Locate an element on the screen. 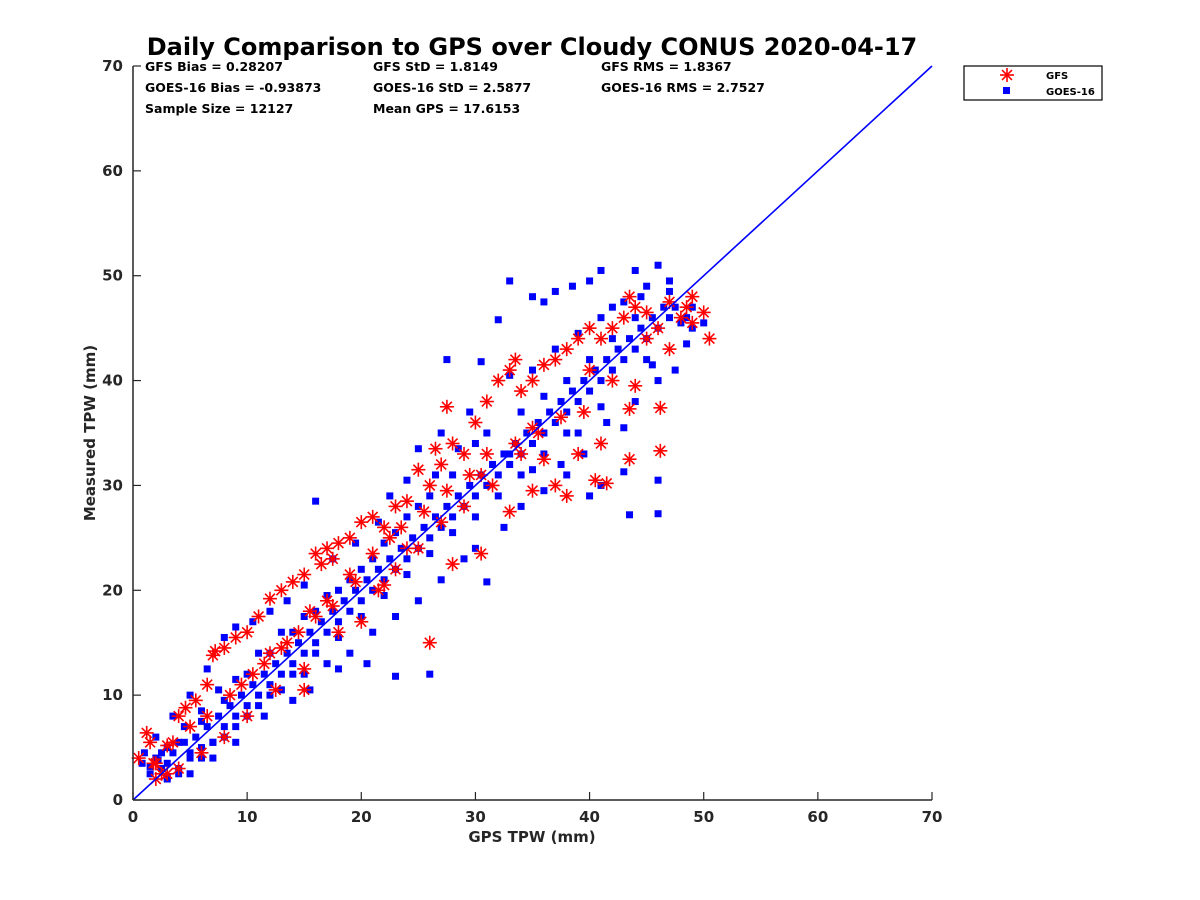  x-tick-label: 50 is located at coordinates (703, 817).